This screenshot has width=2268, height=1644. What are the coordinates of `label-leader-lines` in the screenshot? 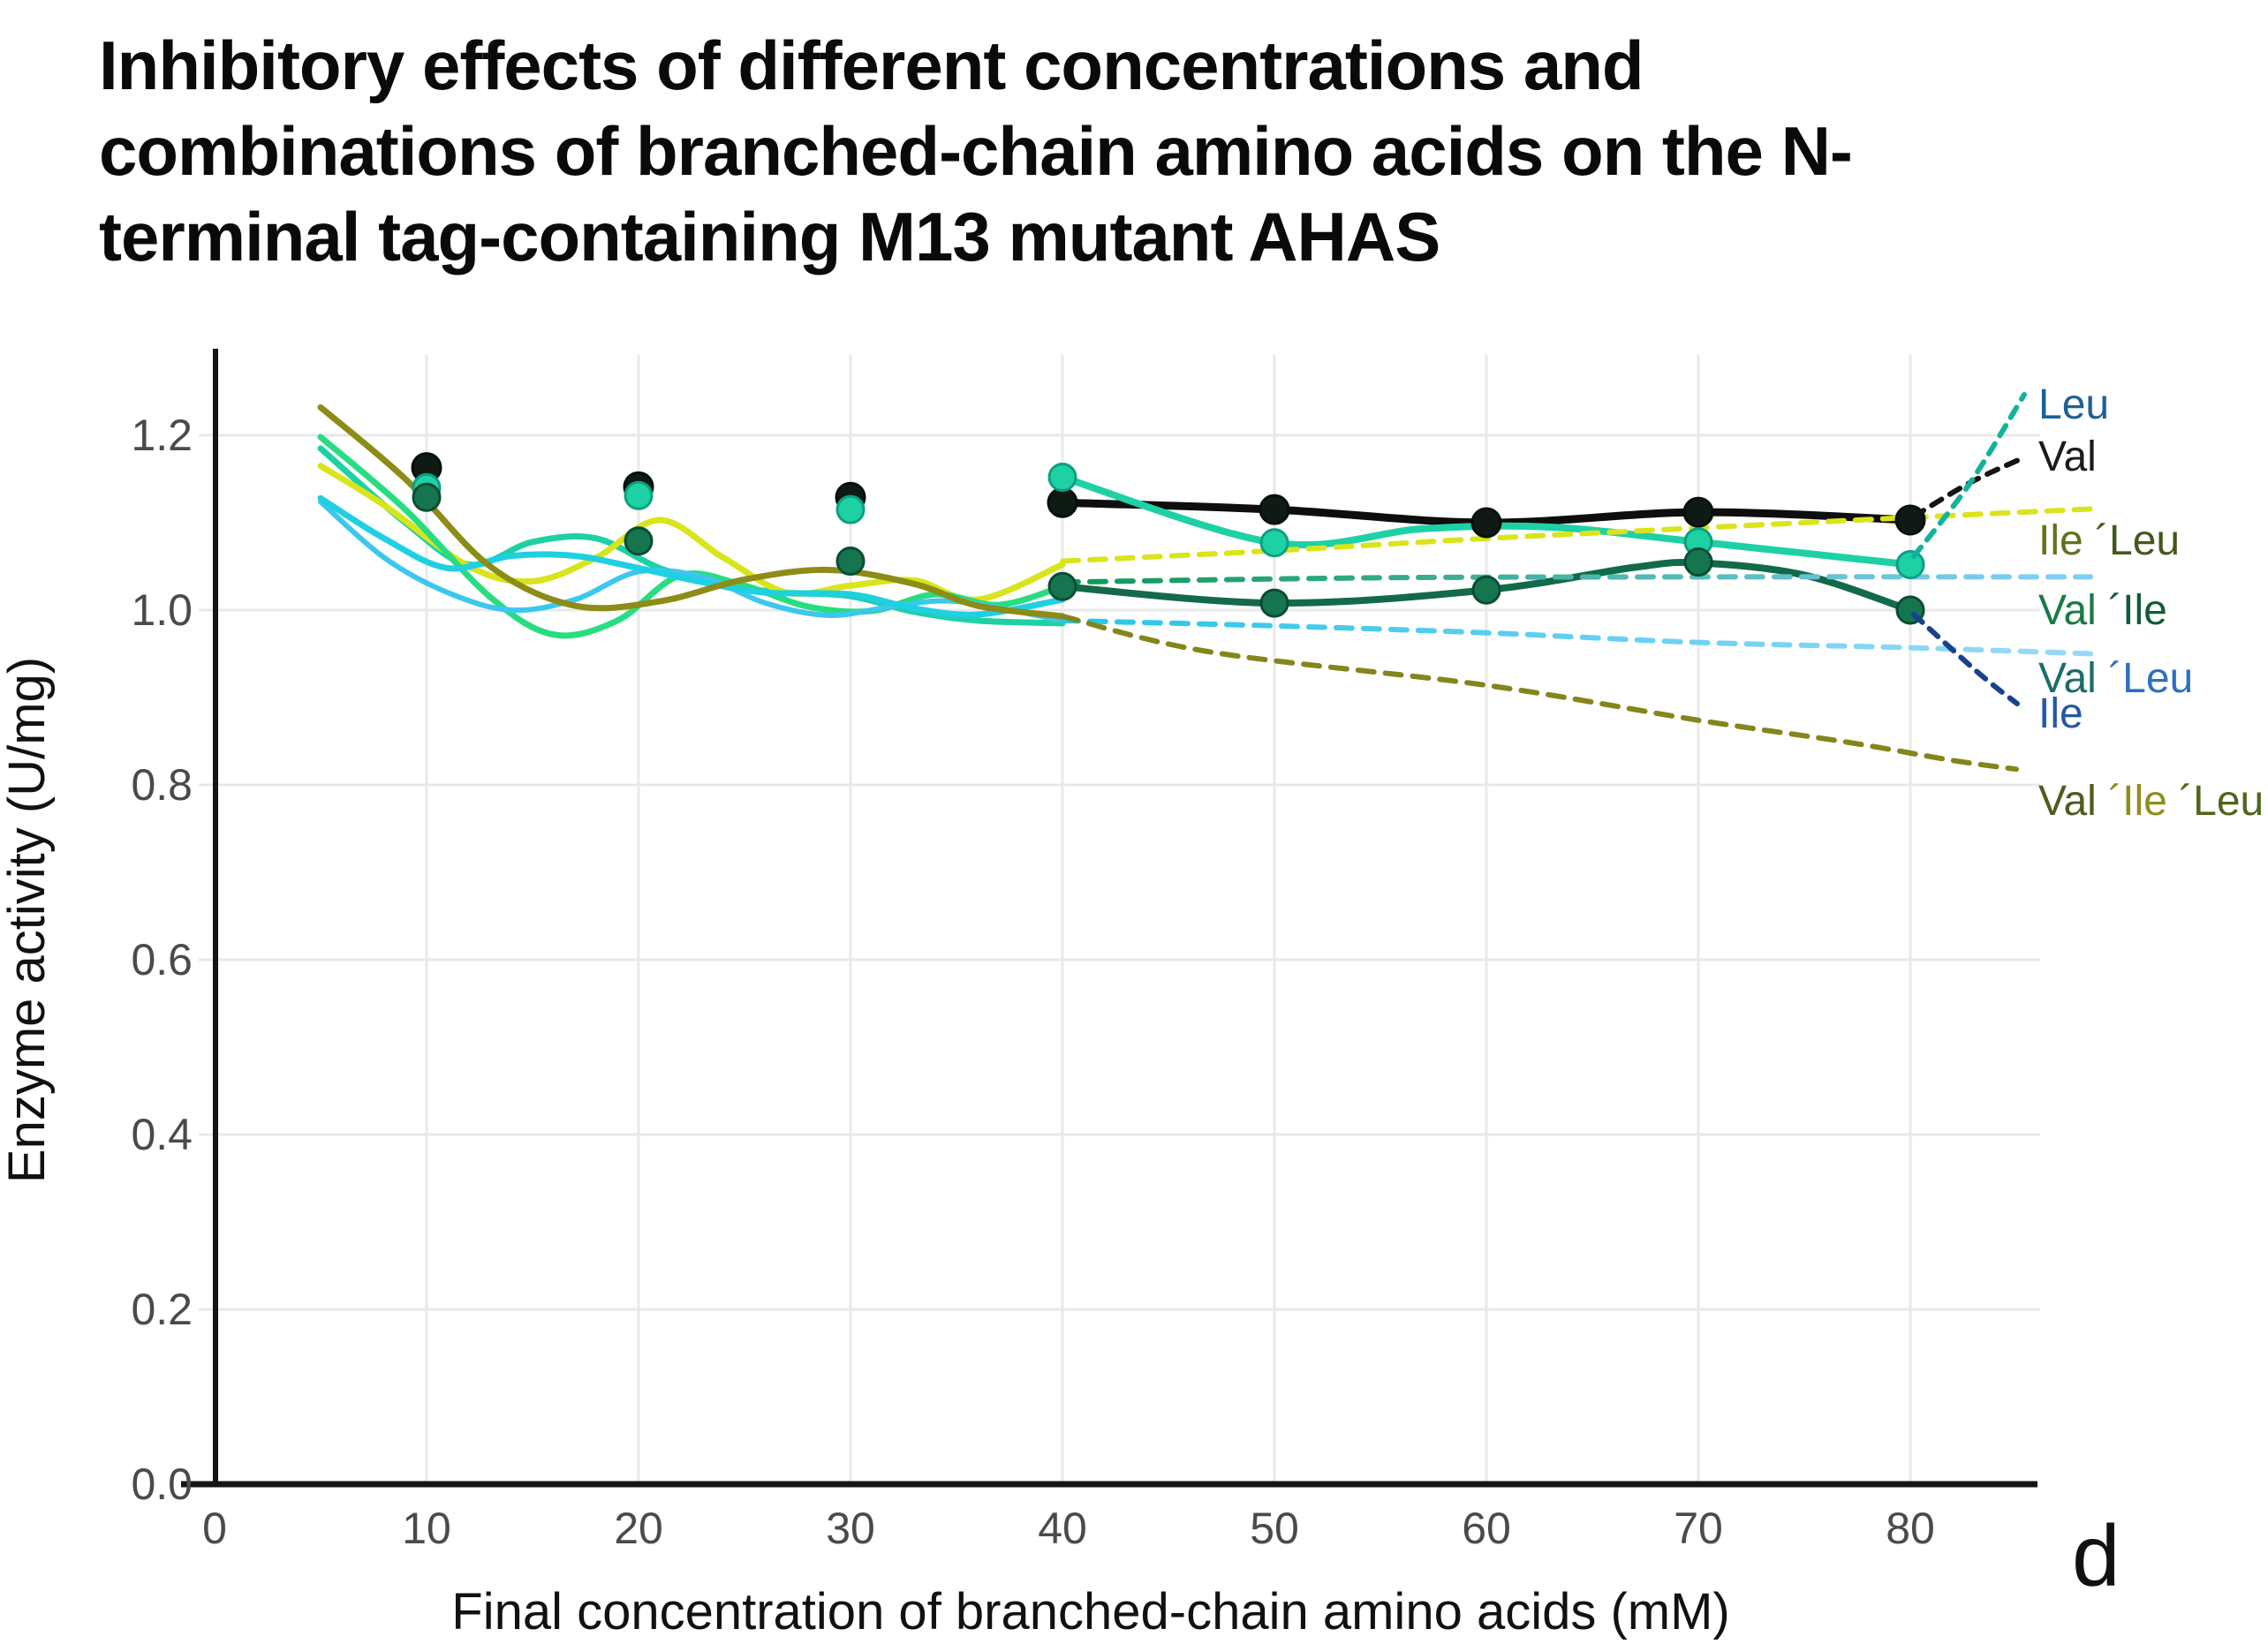 It's located at (1969, 549).